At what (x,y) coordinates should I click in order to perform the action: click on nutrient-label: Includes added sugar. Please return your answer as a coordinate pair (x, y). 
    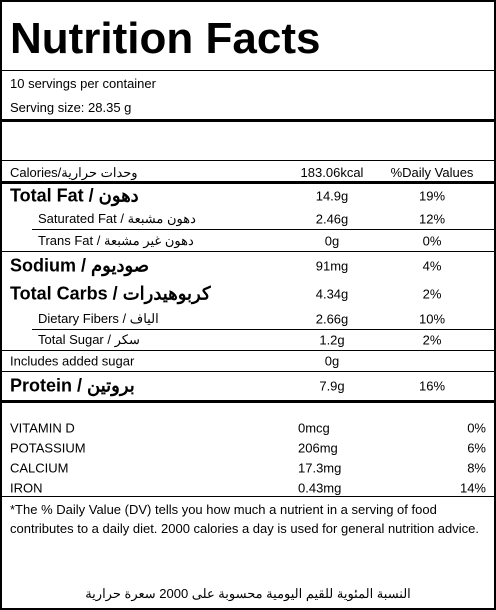
    Looking at the image, I should click on (72, 361).